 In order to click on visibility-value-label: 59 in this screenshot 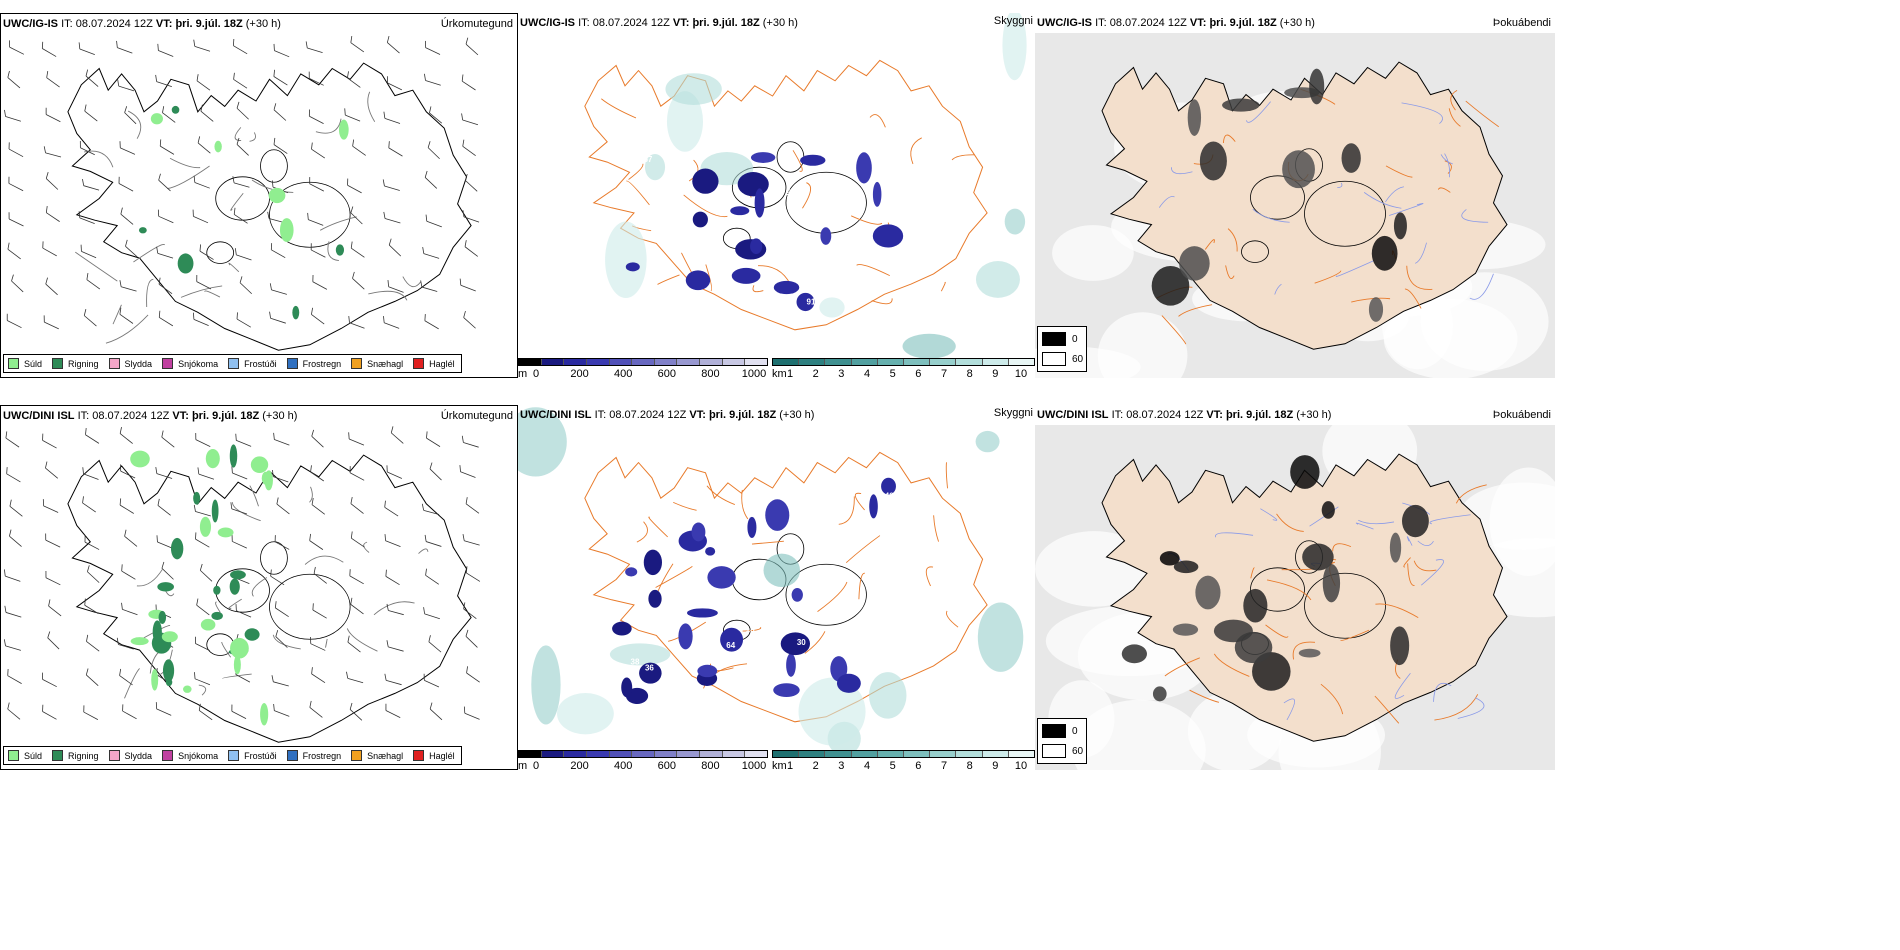, I will do `click(873, 657)`.